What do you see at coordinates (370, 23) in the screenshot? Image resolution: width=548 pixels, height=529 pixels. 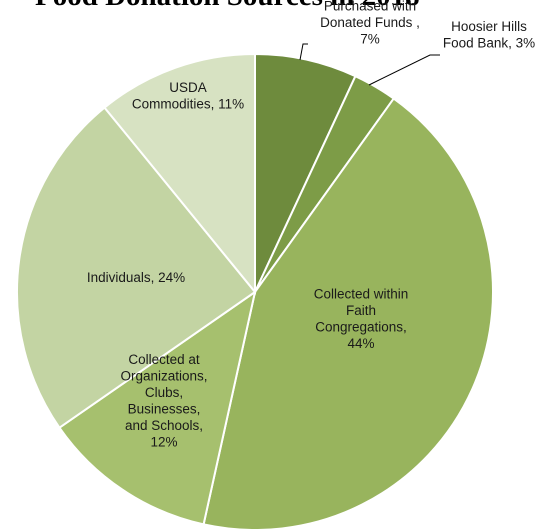 I see `slice-label-0: Purchased with Donated Funds , 7%` at bounding box center [370, 23].